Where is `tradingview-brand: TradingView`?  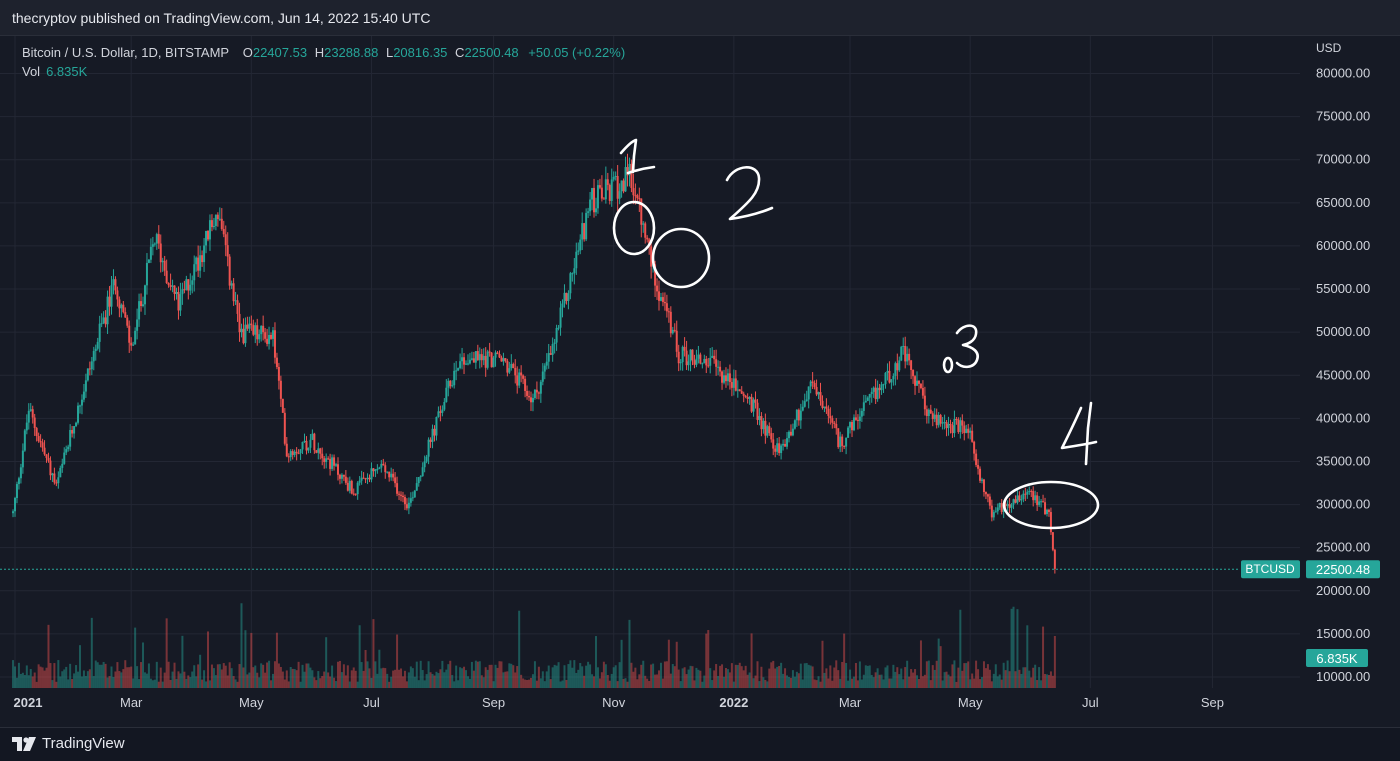 tradingview-brand: TradingView is located at coordinates (68, 743).